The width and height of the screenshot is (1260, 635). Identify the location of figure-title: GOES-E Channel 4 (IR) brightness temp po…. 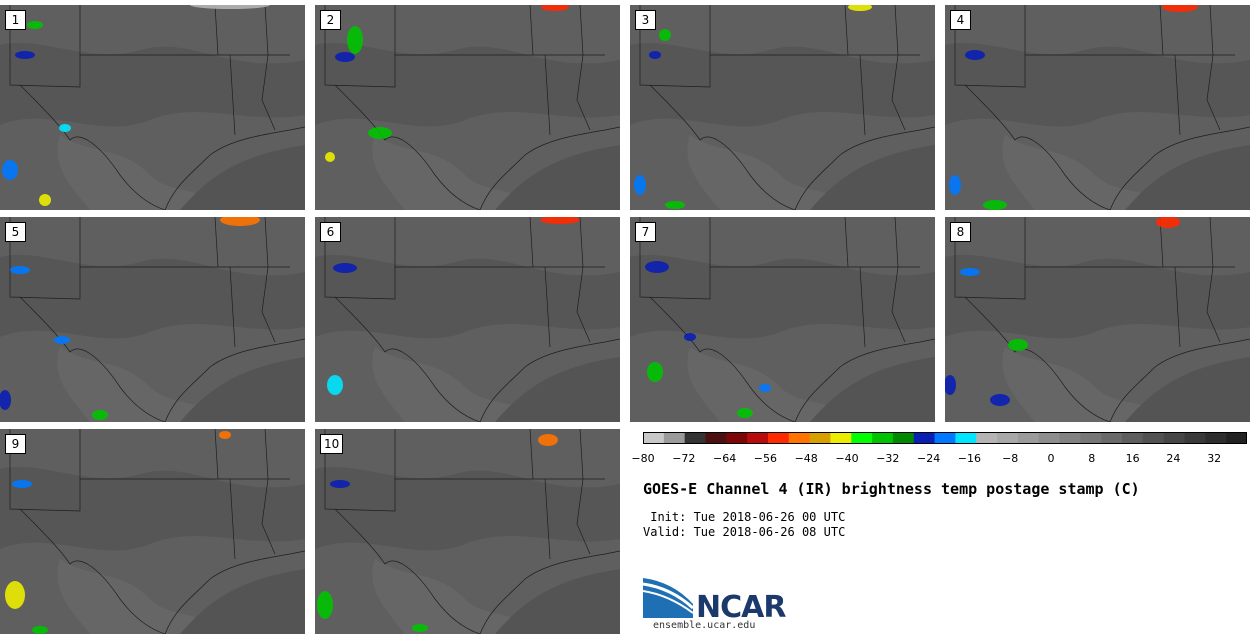
(891, 489).